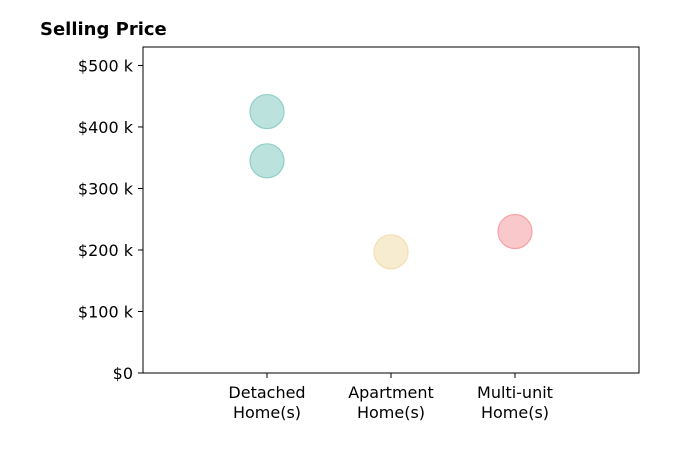  Describe the element at coordinates (103, 29) in the screenshot. I see `chart-title: Selling Price` at that location.